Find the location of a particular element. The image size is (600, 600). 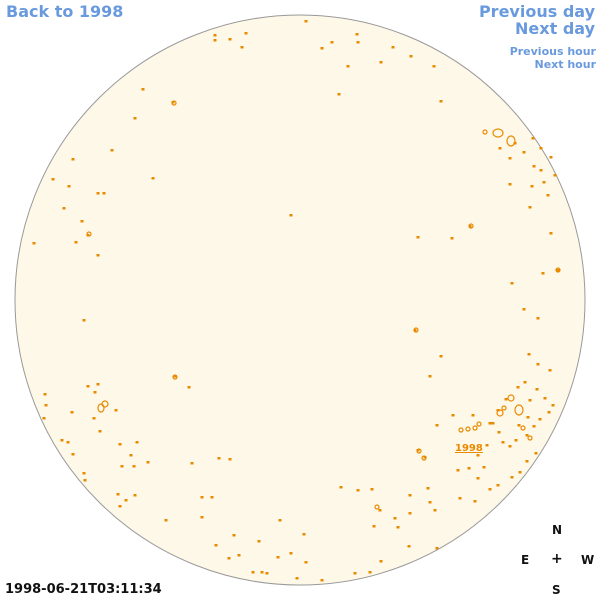

back-to-year-link: Back to 1998 is located at coordinates (65, 11).